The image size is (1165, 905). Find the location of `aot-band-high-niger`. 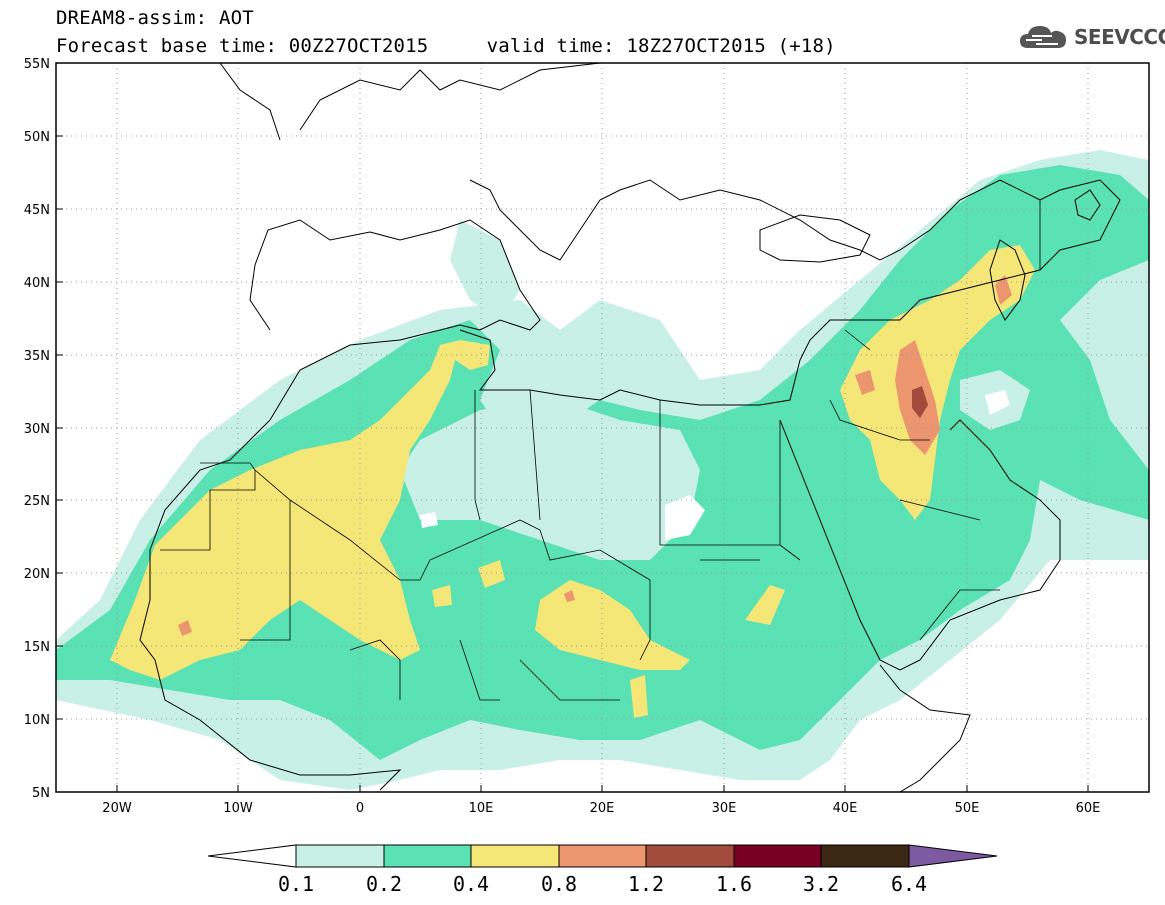

aot-band-high-niger is located at coordinates (491, 574).